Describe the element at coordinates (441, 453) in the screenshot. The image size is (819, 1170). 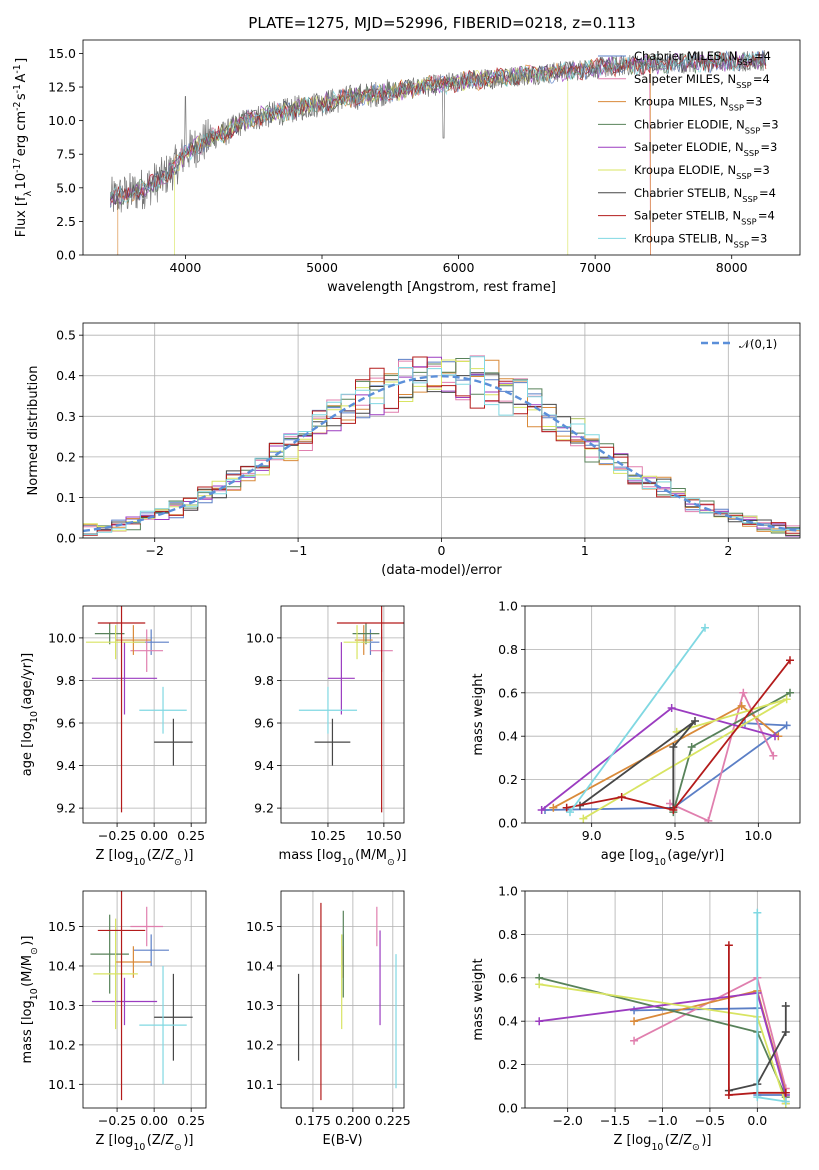
I see `normal-reference-curve` at that location.